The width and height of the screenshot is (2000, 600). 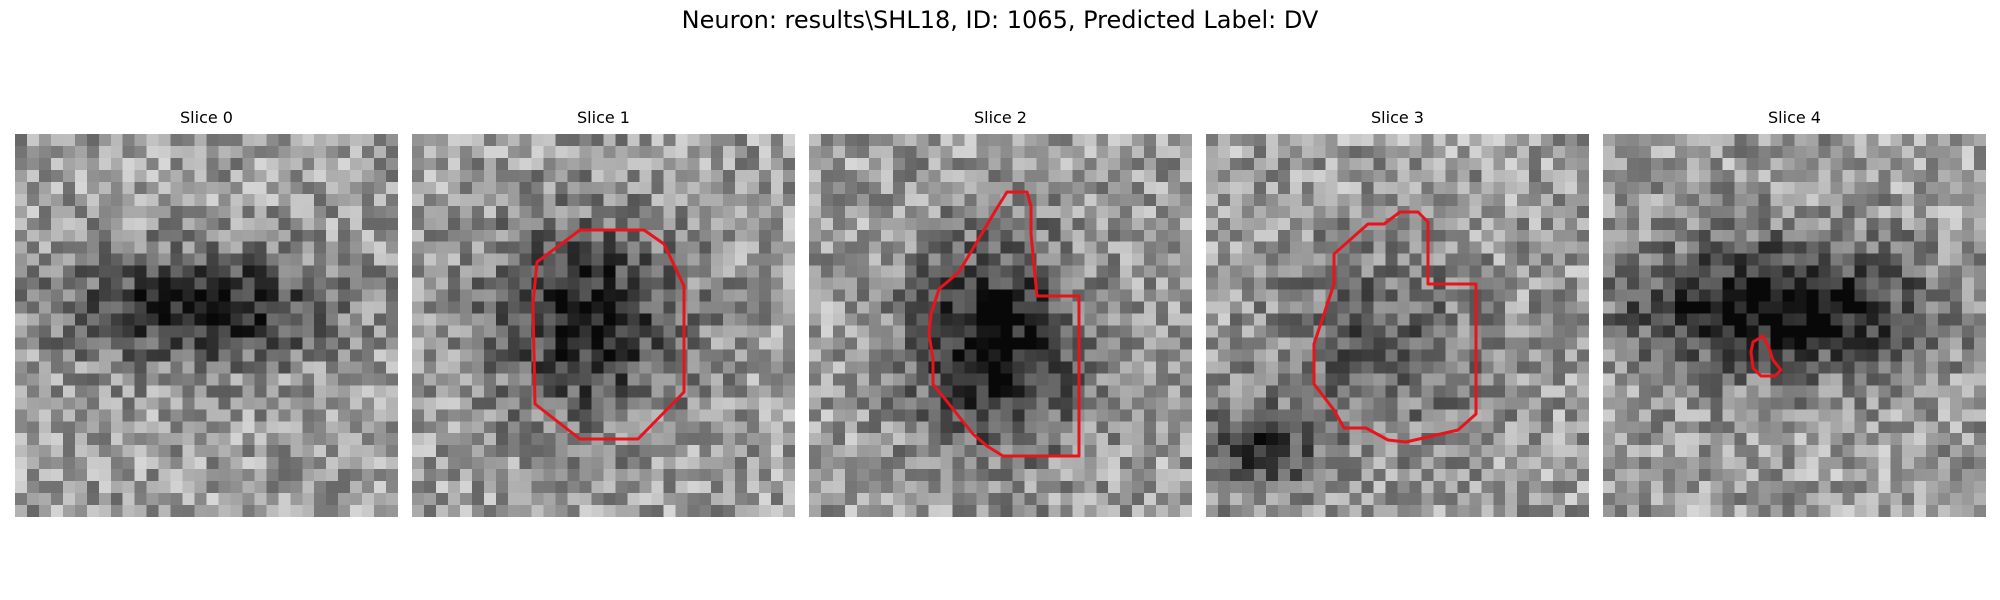 I want to click on slice-panel-4: Slice 4, so click(x=1794, y=313).